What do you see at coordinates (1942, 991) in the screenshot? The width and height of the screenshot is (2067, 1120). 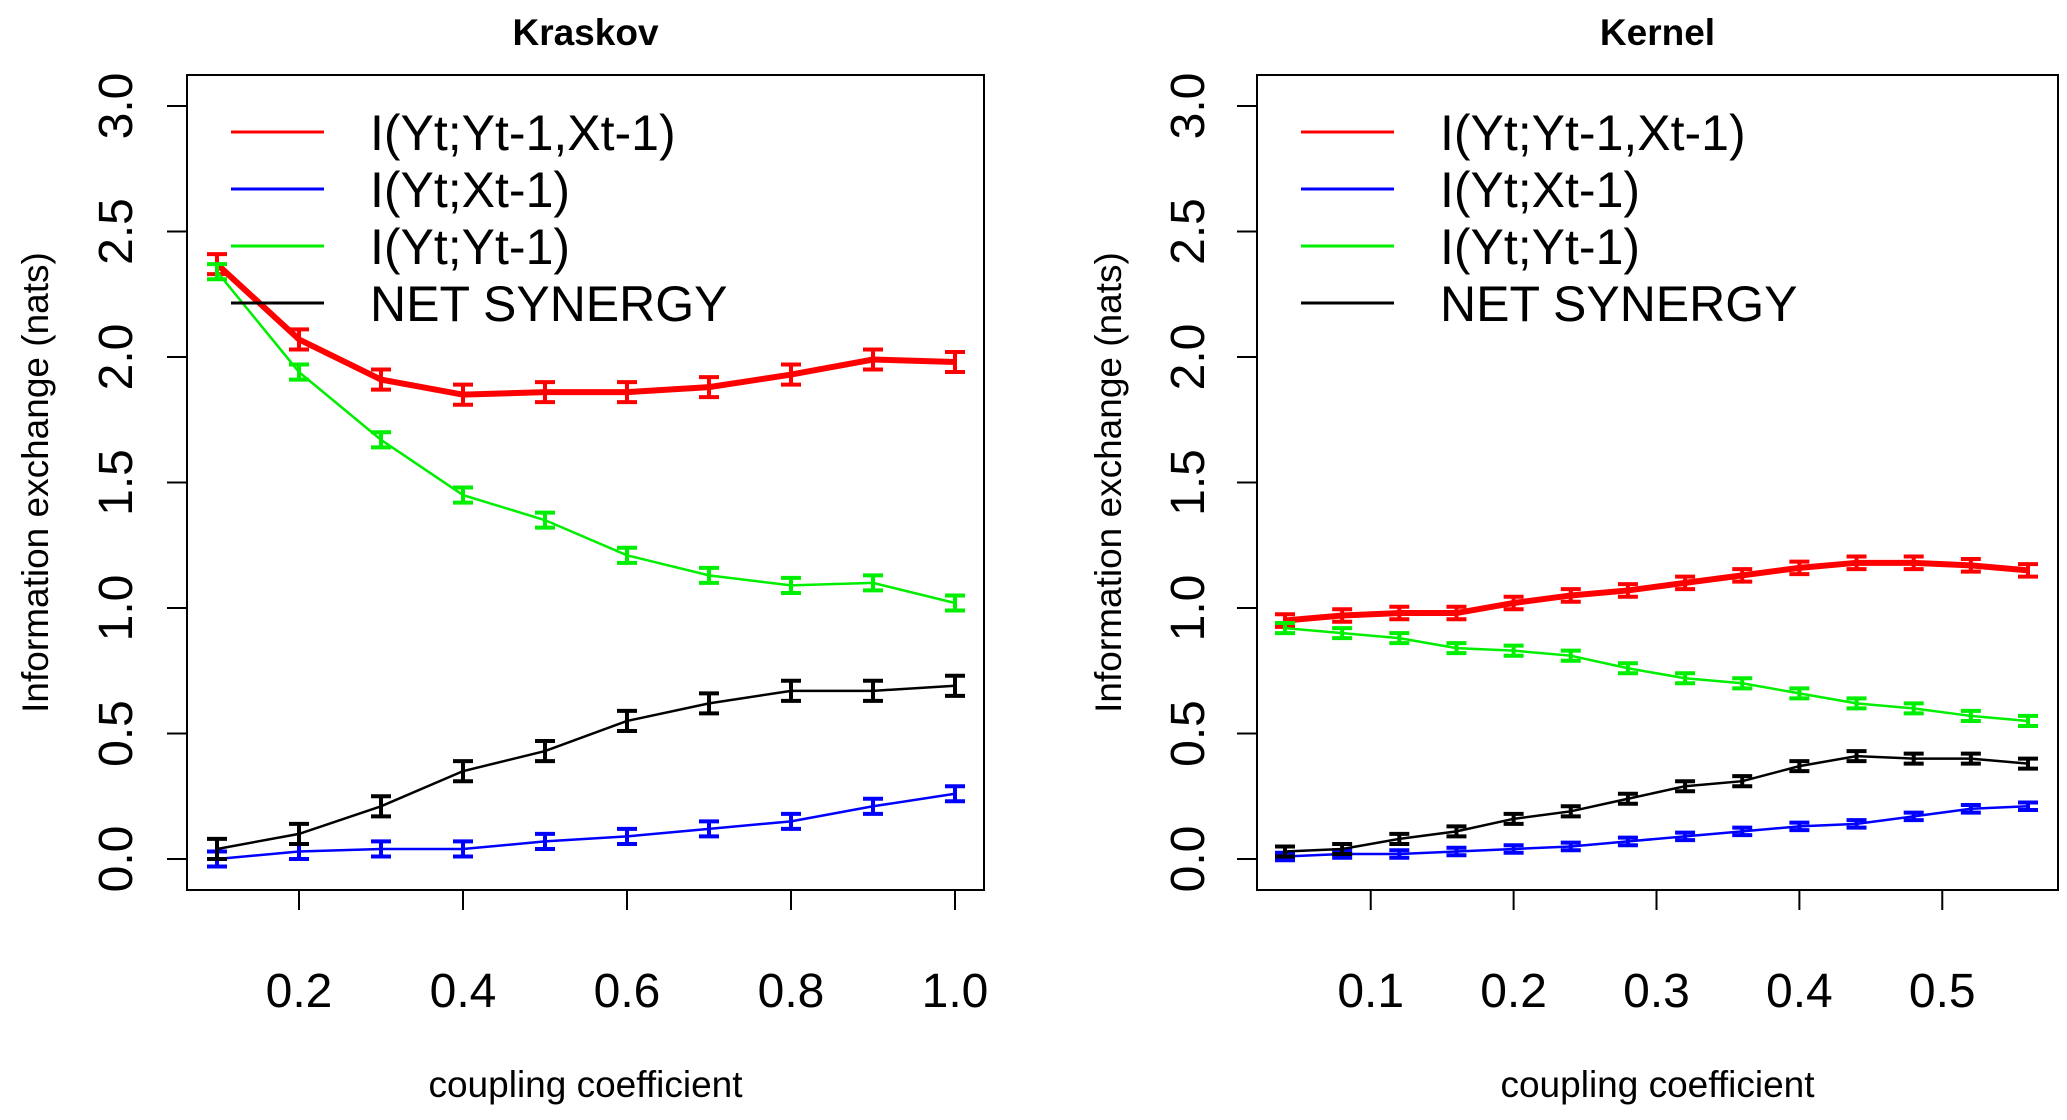 I see `x-tick-label: 0.5` at bounding box center [1942, 991].